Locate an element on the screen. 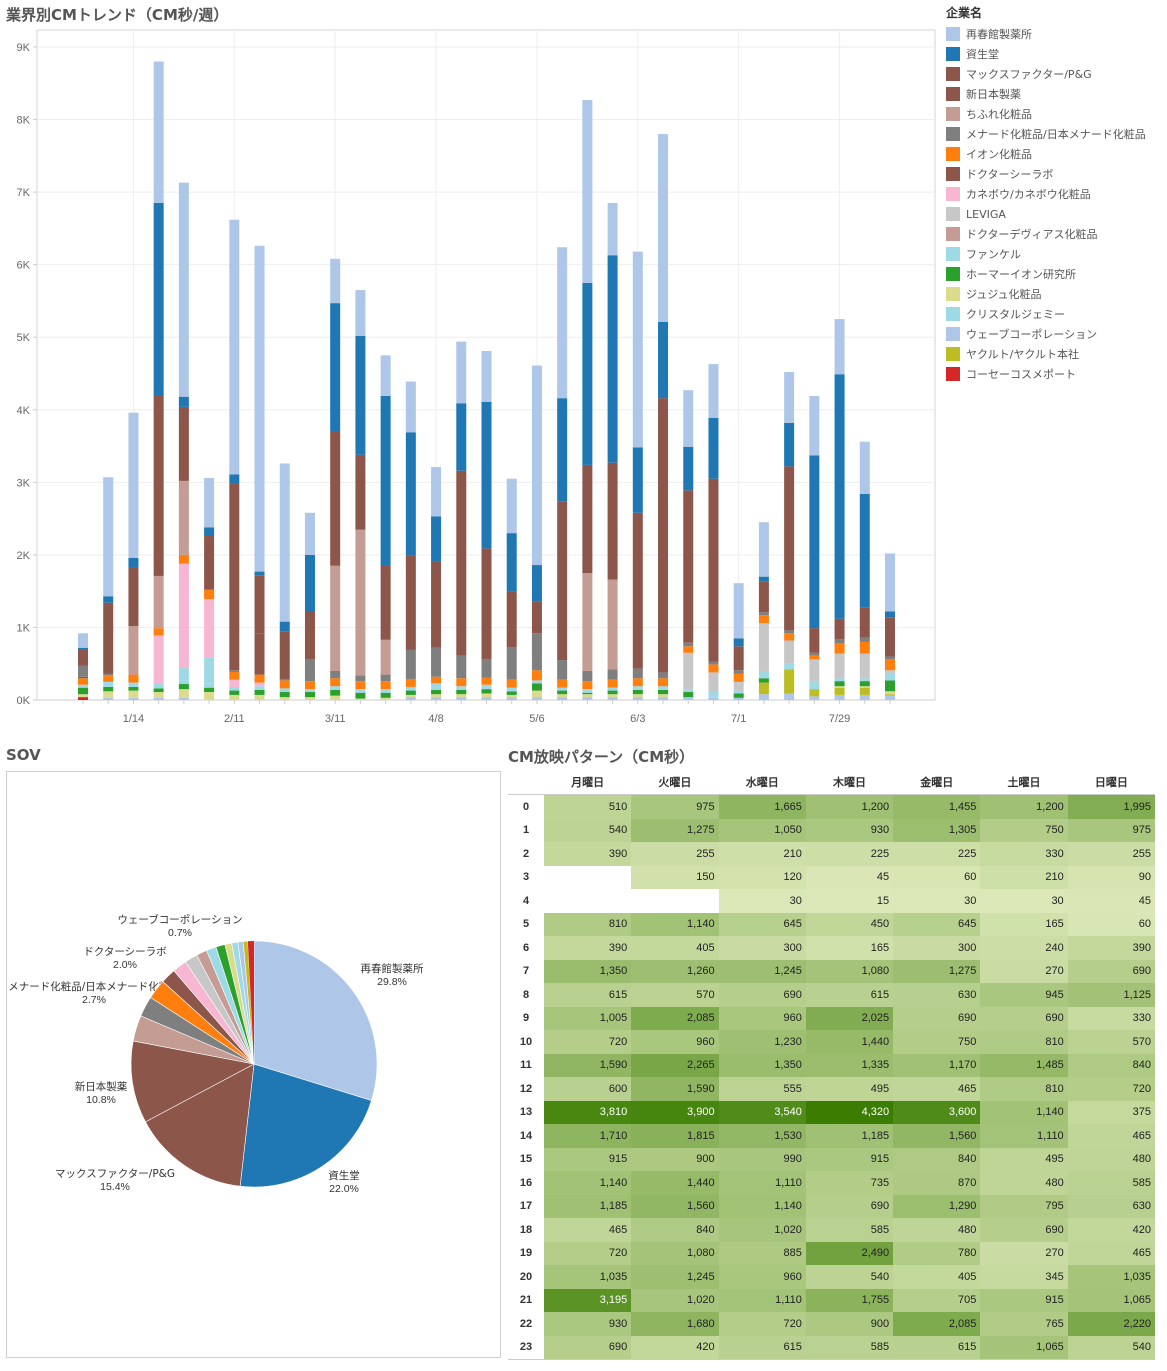 This screenshot has height=1371, width=1167. heatmap-cell: 570 is located at coordinates (1111, 1042).